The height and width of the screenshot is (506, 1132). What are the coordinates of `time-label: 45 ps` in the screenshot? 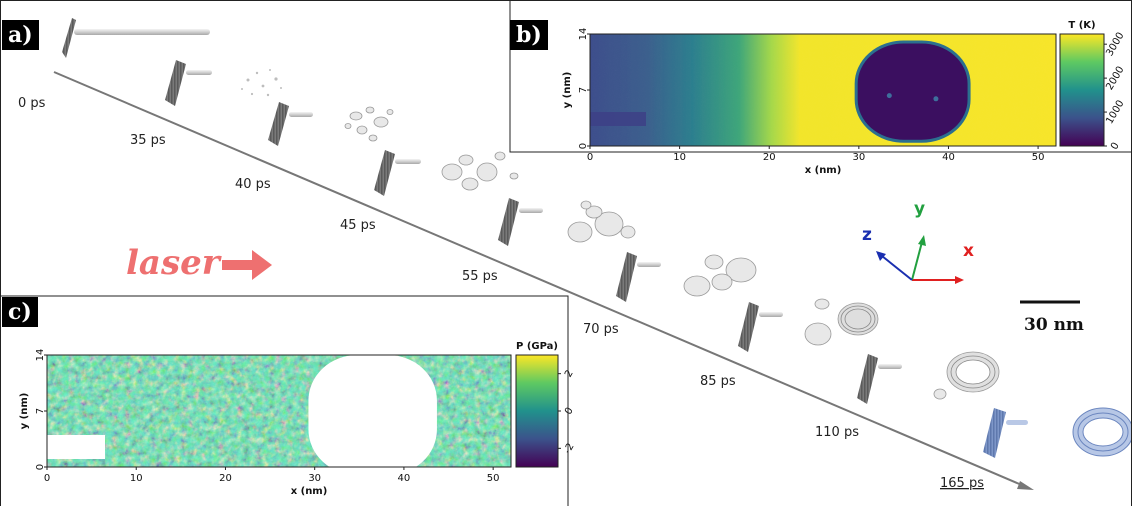 It's located at (358, 225).